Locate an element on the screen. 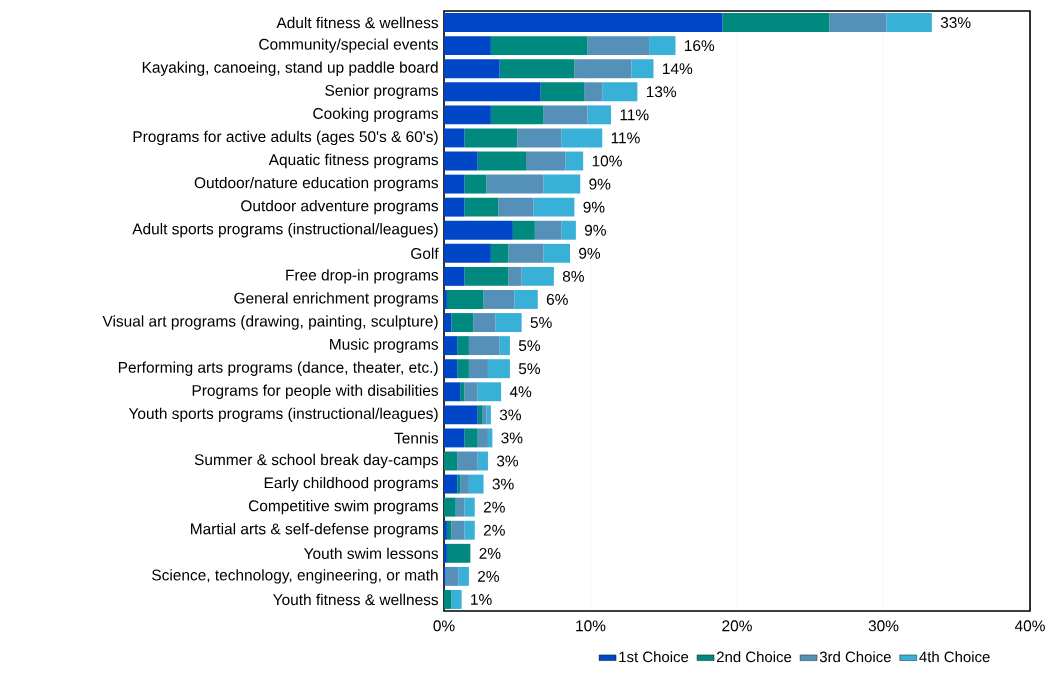 This screenshot has width=1047, height=691. x-tick-label: 0% is located at coordinates (444, 626).